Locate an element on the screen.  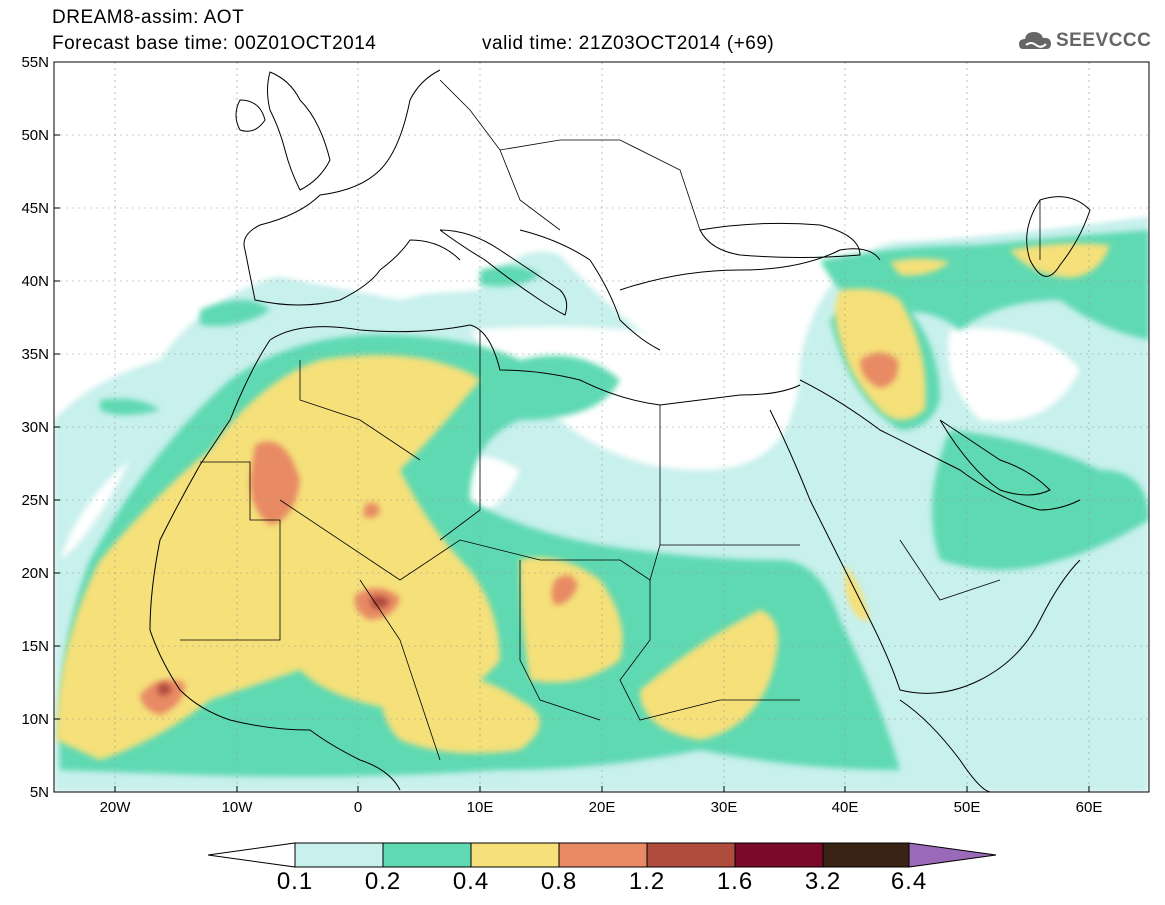
lon-axis is located at coordinates (602, 789).